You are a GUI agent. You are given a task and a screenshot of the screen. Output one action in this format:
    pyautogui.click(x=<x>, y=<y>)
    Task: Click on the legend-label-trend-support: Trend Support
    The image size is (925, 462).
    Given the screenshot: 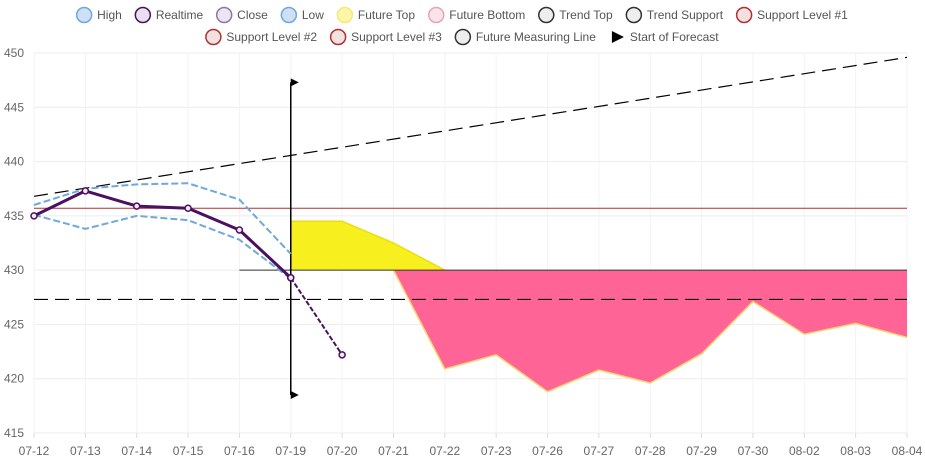 What is the action you would take?
    pyautogui.click(x=685, y=15)
    